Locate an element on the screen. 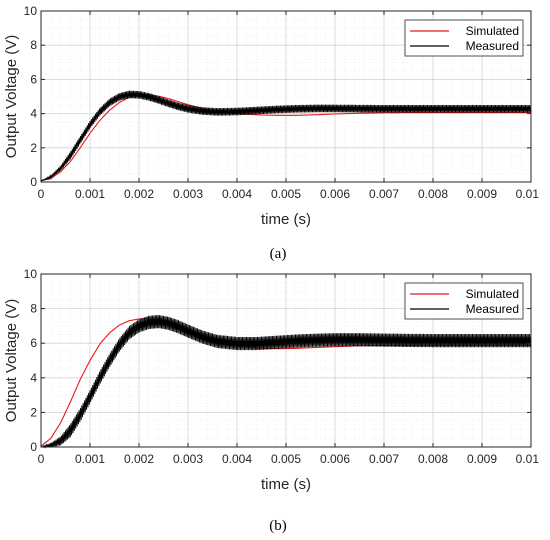  chart-b-caption: (b) is located at coordinates (278, 526).